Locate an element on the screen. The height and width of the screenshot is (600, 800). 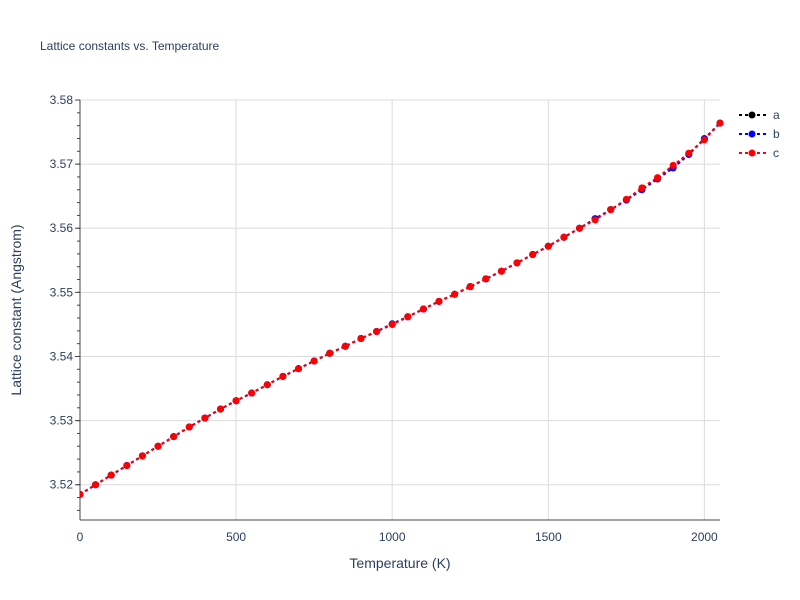
x-axis-title: Temperature (K) is located at coordinates (399, 563).